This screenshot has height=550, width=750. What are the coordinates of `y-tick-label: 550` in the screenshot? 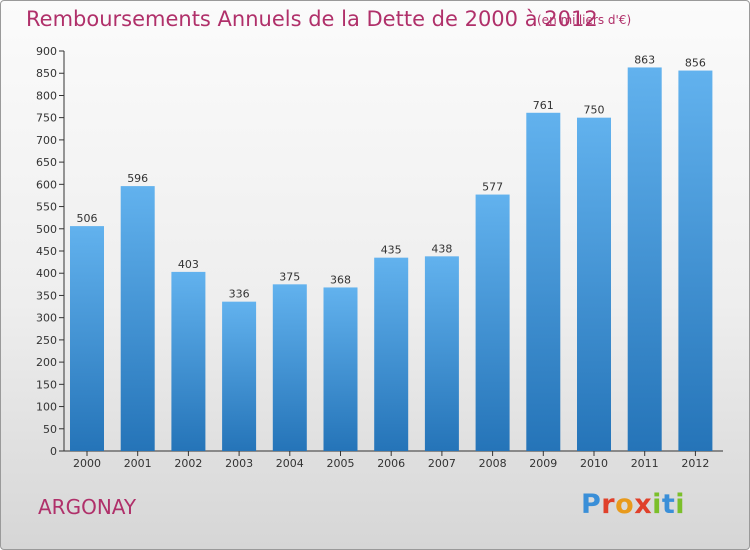 It's located at (46, 207).